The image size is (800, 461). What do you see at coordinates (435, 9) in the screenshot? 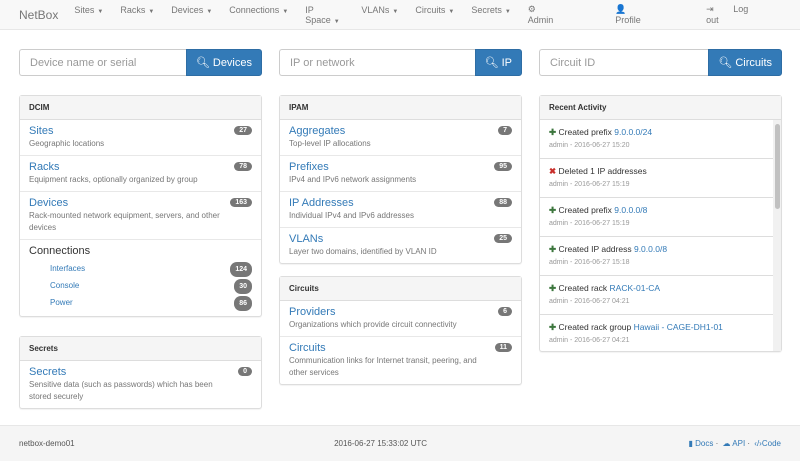
I see `nav-menu-circuits: Circuits ▼` at bounding box center [435, 9].